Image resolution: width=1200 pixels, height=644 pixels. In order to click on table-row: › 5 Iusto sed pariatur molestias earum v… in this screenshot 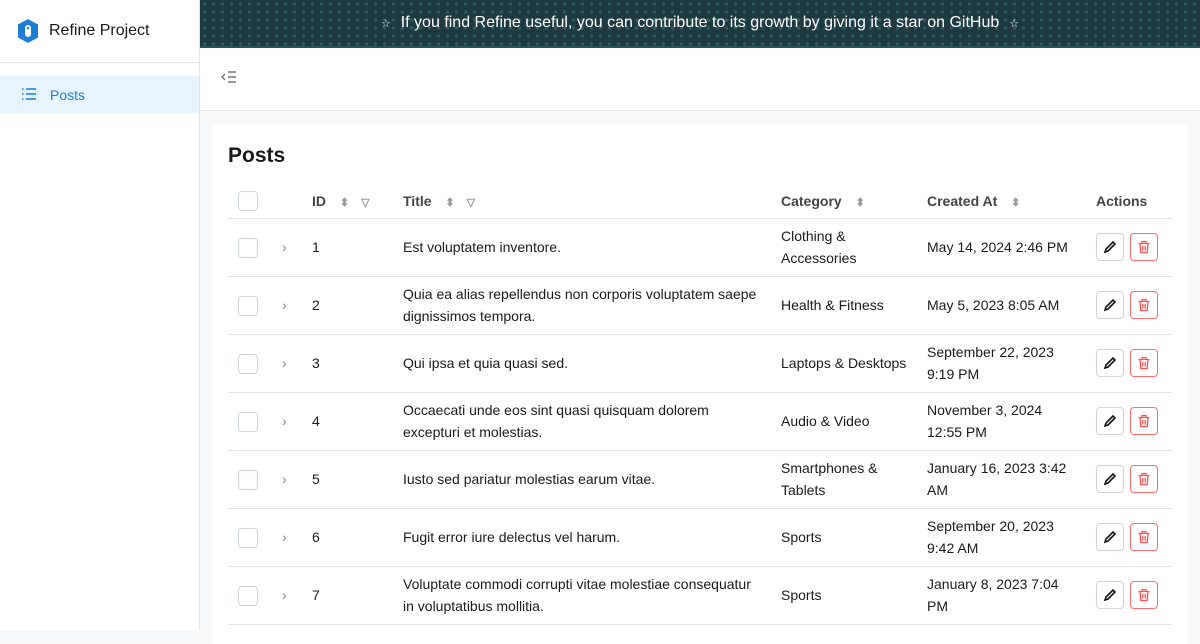, I will do `click(700, 479)`.